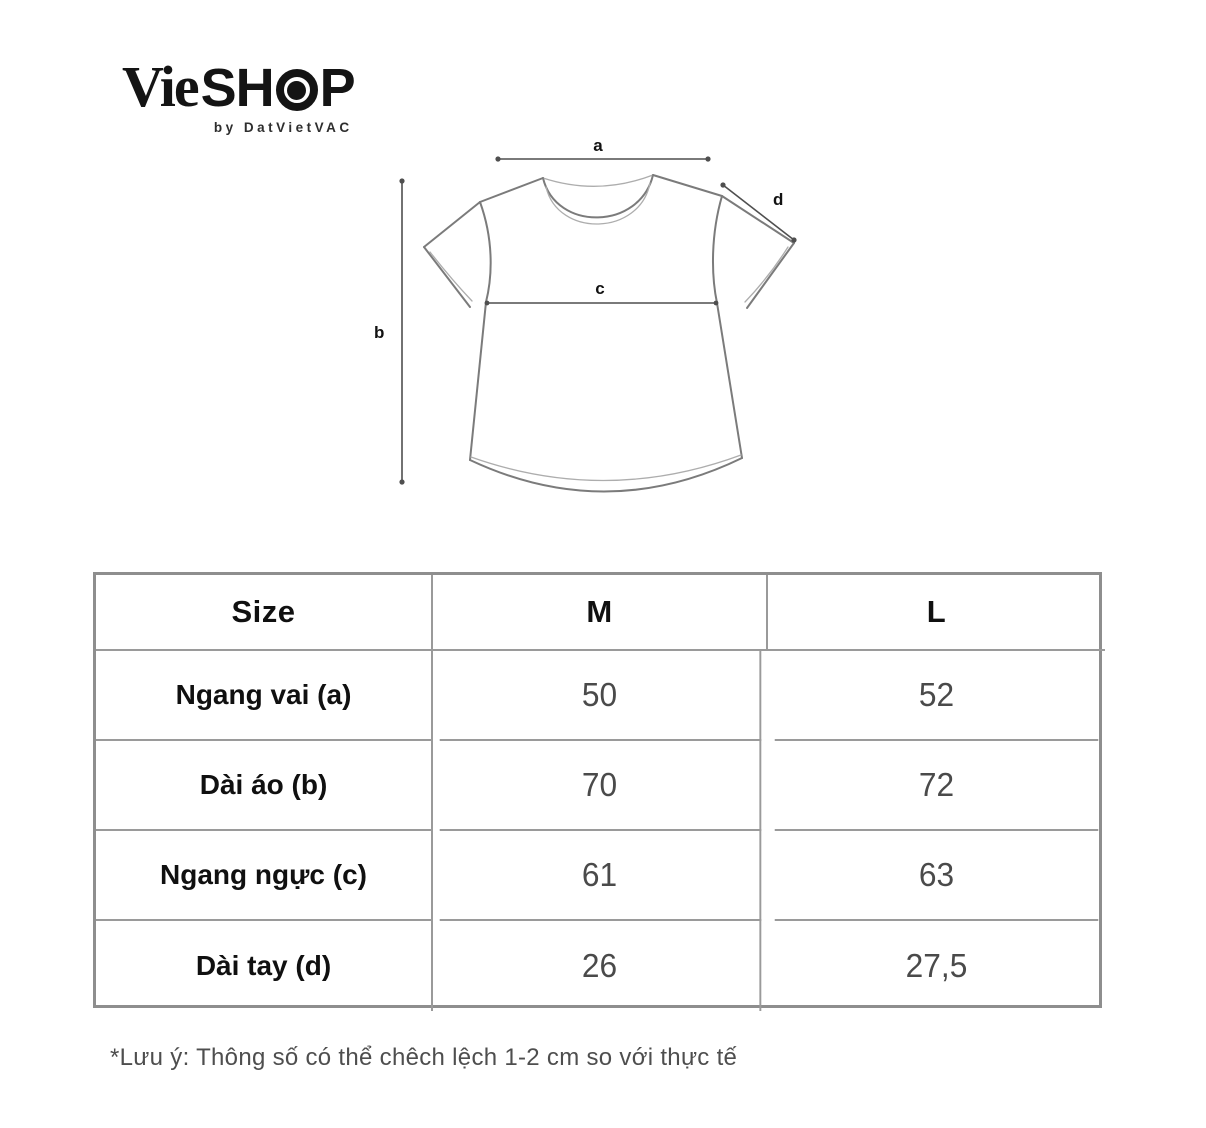 This screenshot has height=1128, width=1206. Describe the element at coordinates (451, 276) in the screenshot. I see `left-sleeve-stitch-line` at that location.